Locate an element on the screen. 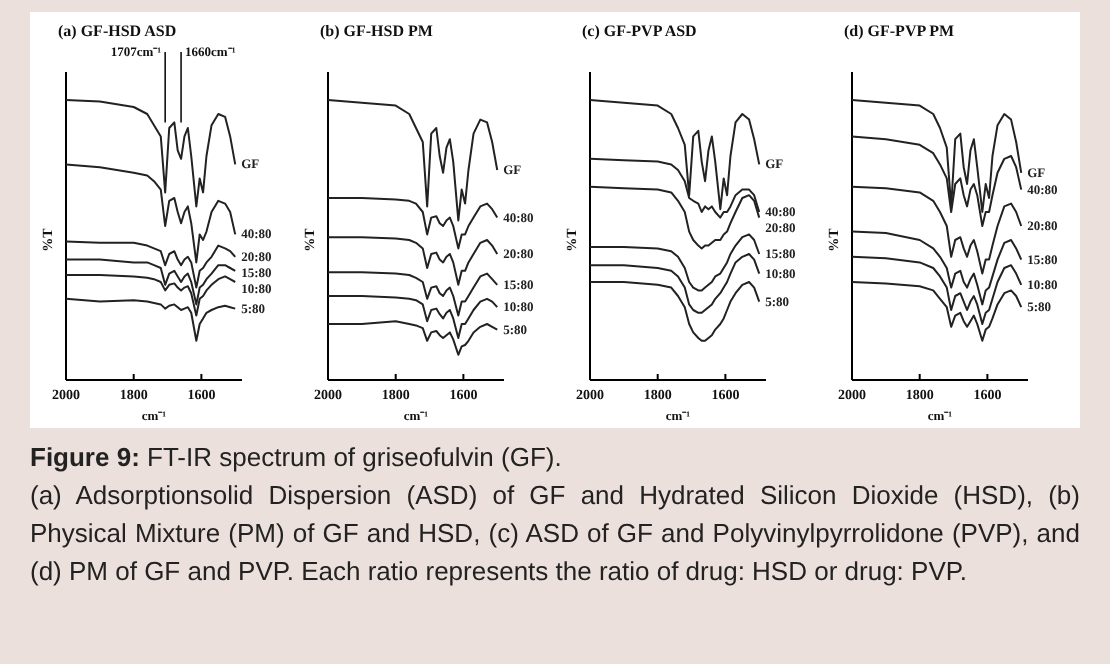 The image size is (1110, 664). caption: Figure 9: is located at coordinates (85, 457).